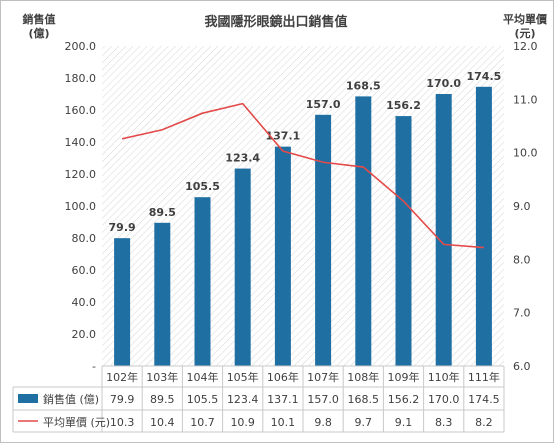 The width and height of the screenshot is (554, 447). I want to click on chart-title: 我國隱形眼鏡出口銷售值, so click(275, 22).